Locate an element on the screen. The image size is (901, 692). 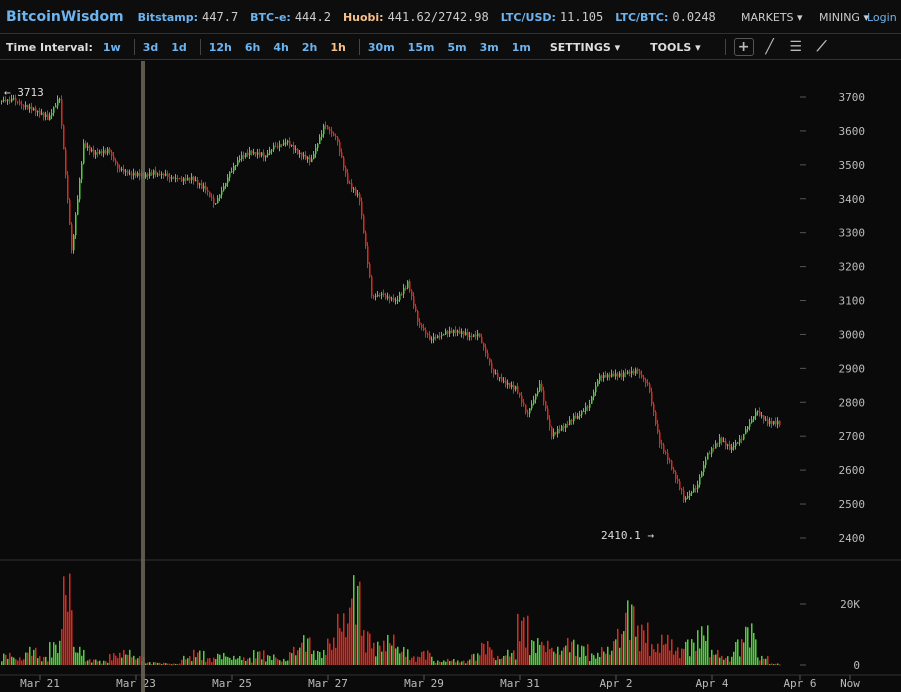
logo: BitcoinWisdom is located at coordinates (65, 16).